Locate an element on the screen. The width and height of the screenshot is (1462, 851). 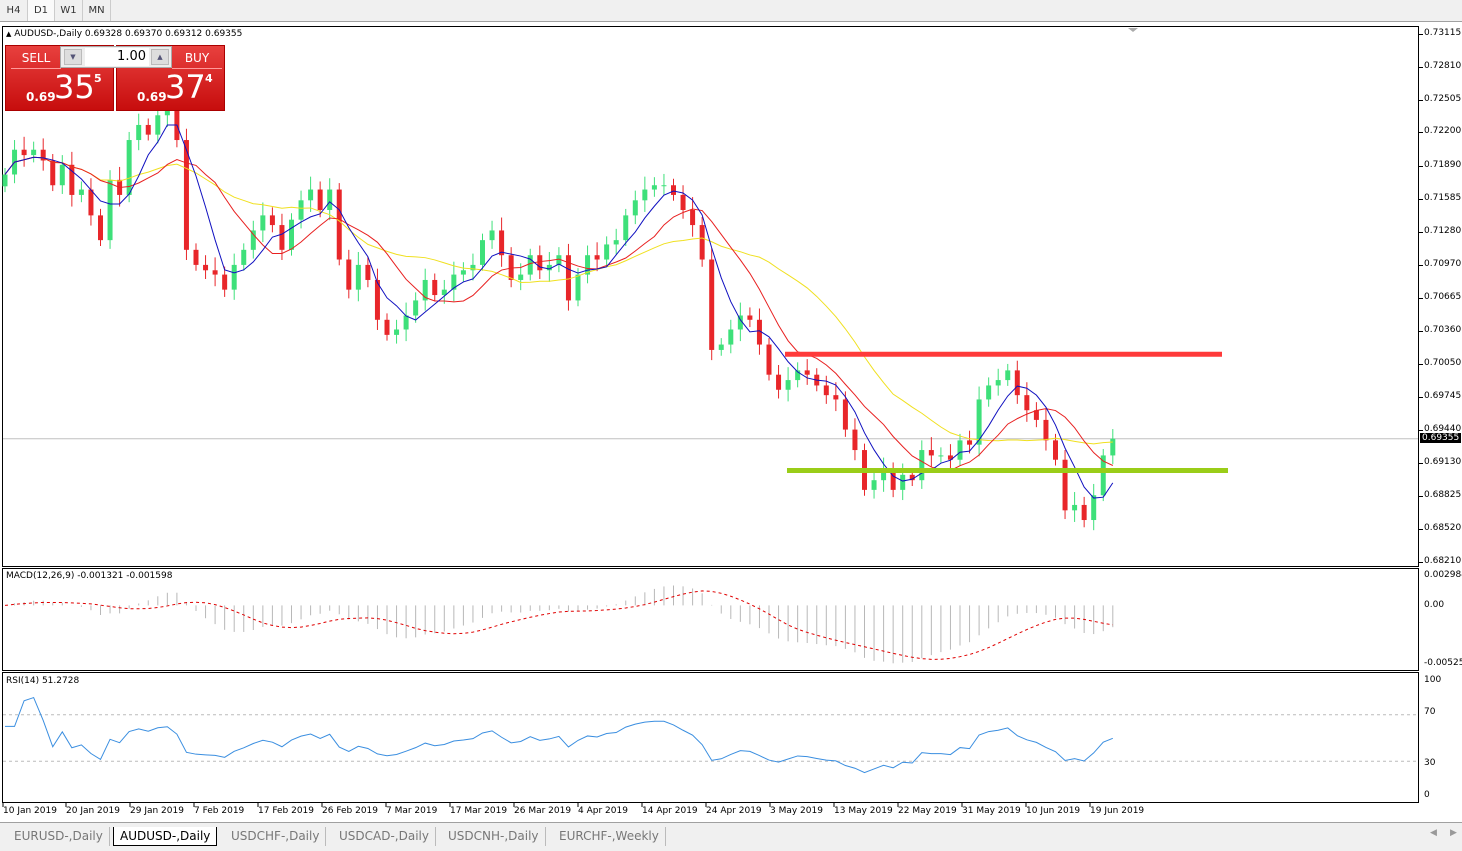
tab-audusd-daily: AUDUSD-,Daily is located at coordinates (165, 836).